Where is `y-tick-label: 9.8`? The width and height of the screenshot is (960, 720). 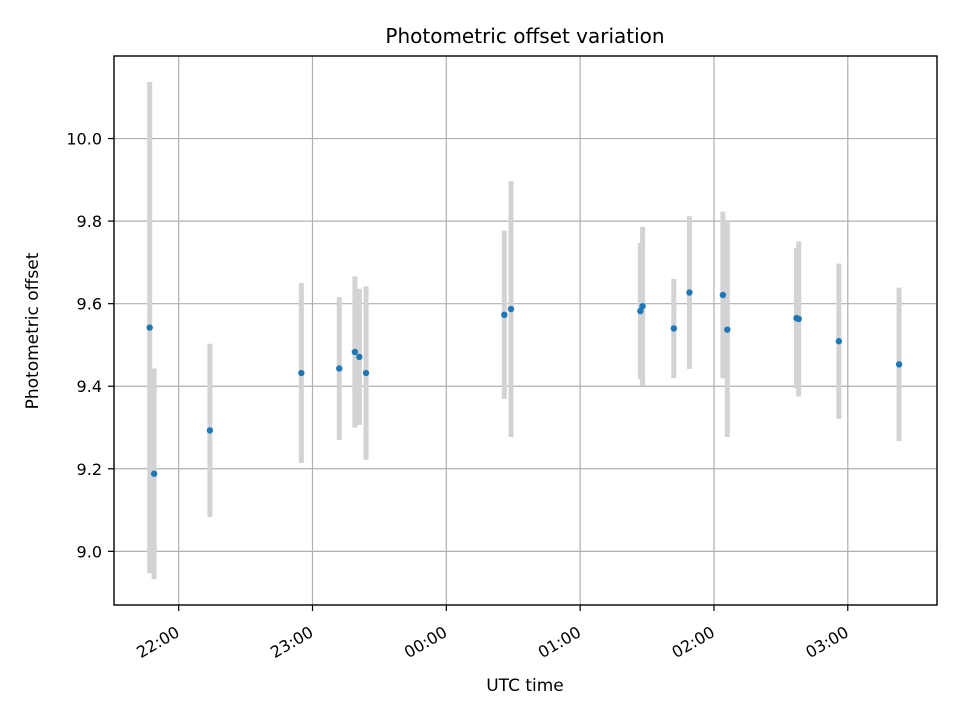
y-tick-label: 9.8 is located at coordinates (89, 221).